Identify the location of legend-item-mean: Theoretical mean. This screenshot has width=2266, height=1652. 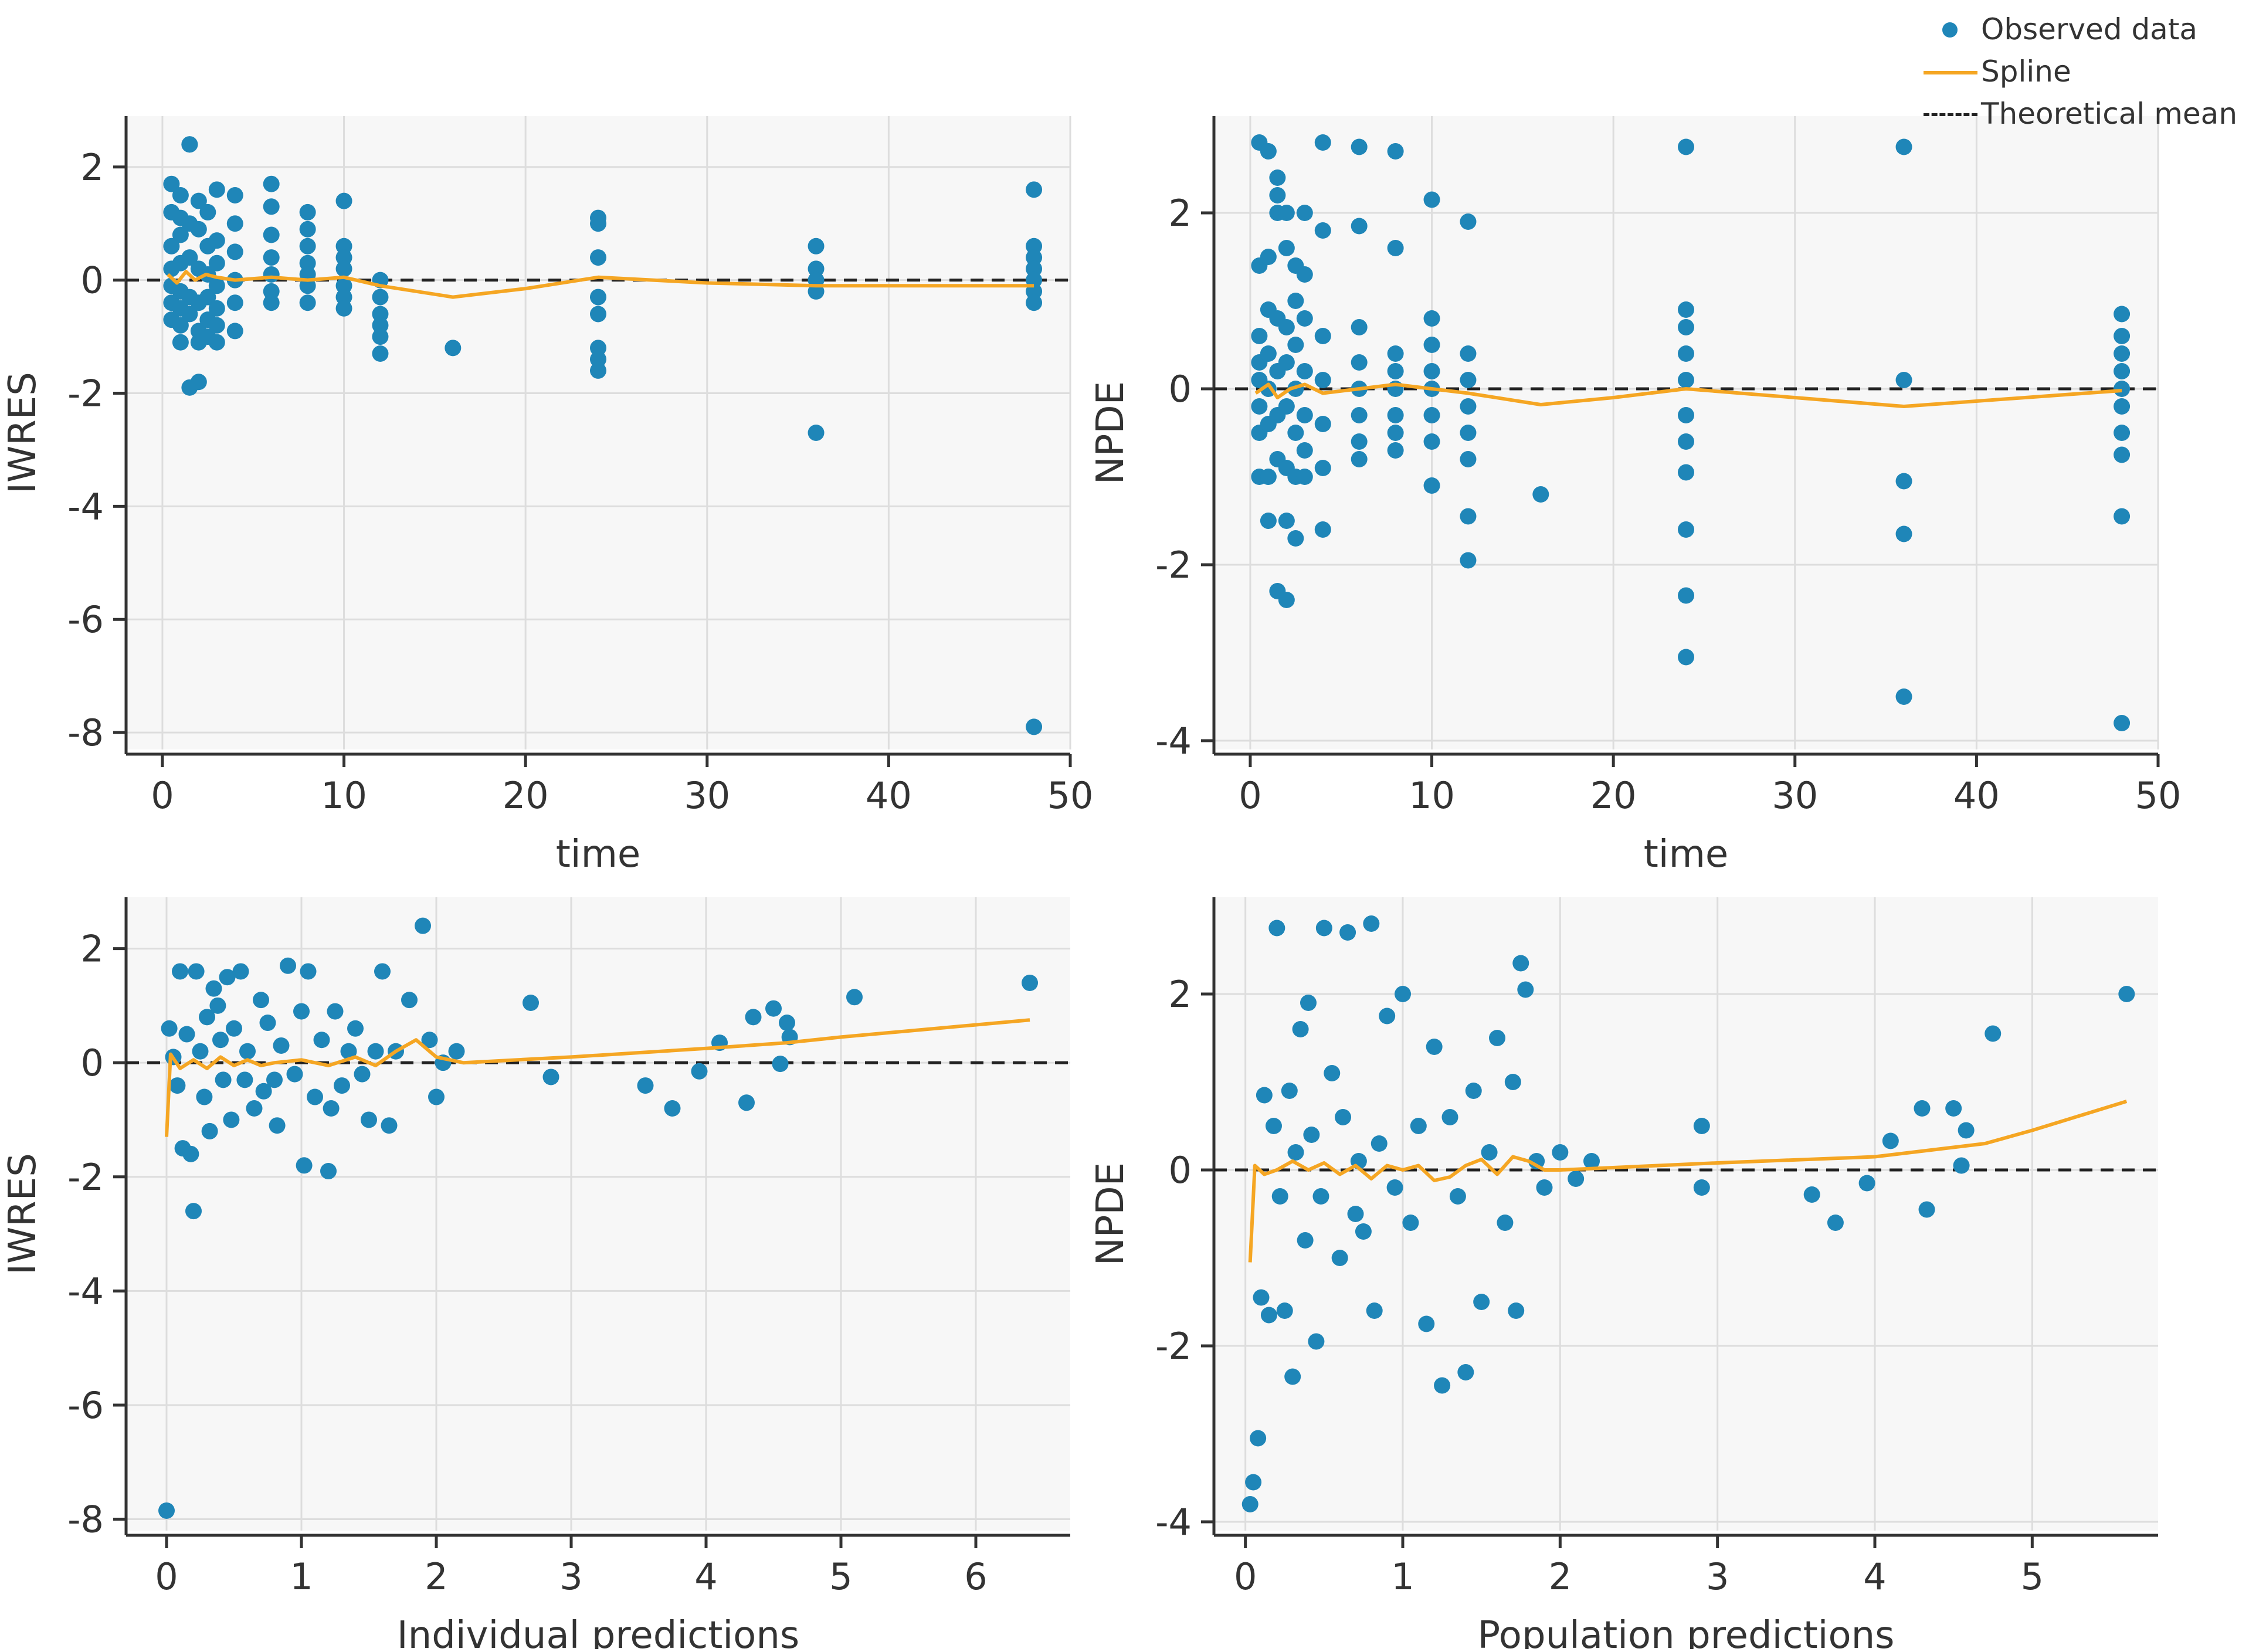
(2076, 114).